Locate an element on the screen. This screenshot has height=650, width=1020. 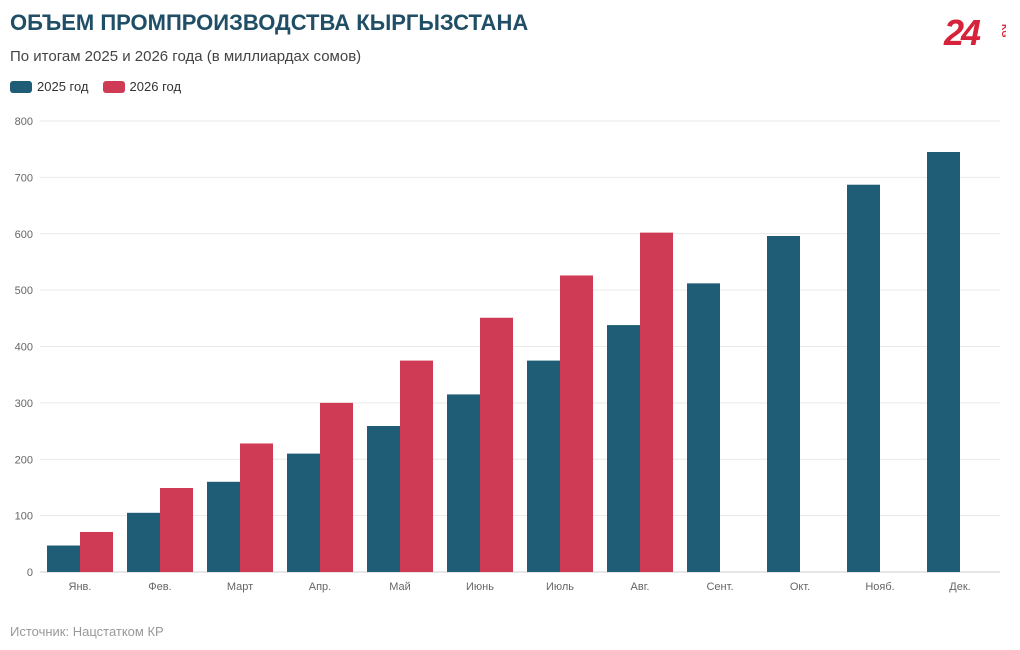
y-tick-label: 800 is located at coordinates (24, 122).